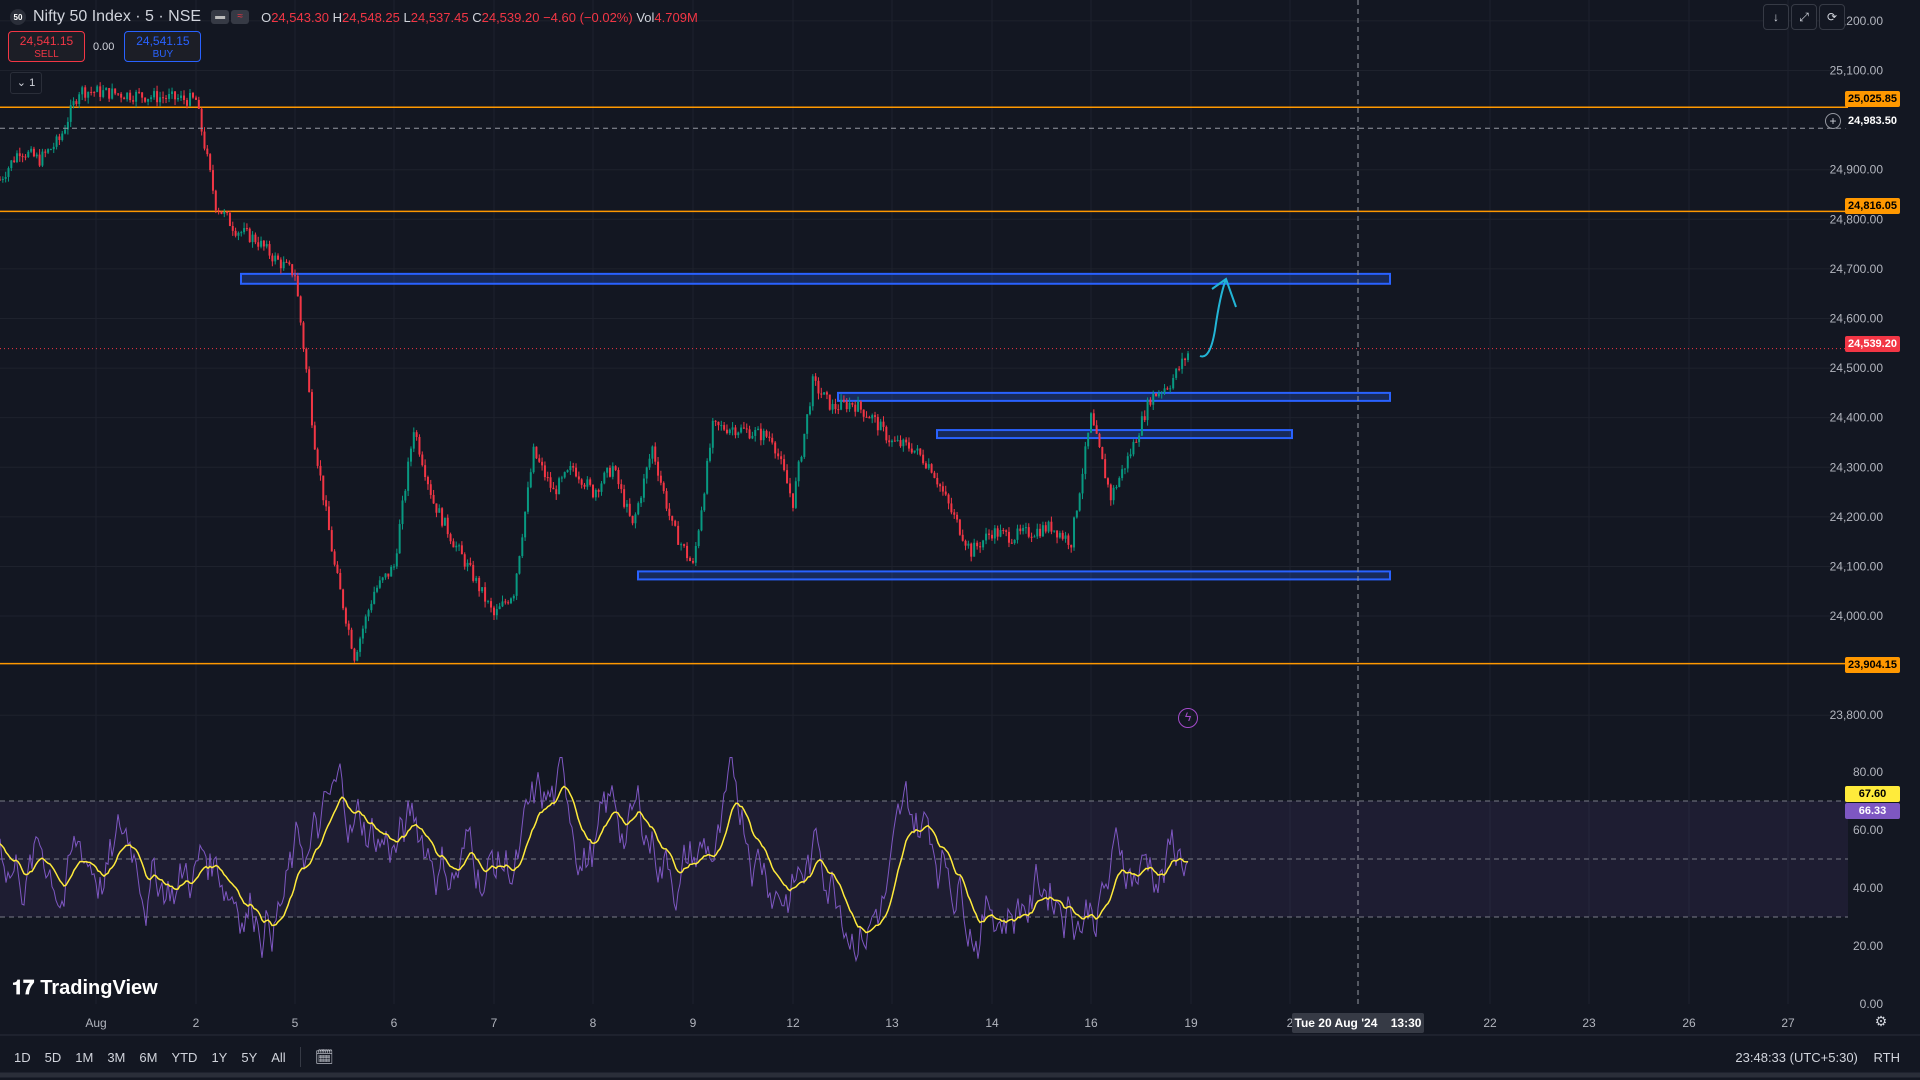 The width and height of the screenshot is (1920, 1080). What do you see at coordinates (1804, 17) in the screenshot?
I see `maximize-icon: ⤢` at bounding box center [1804, 17].